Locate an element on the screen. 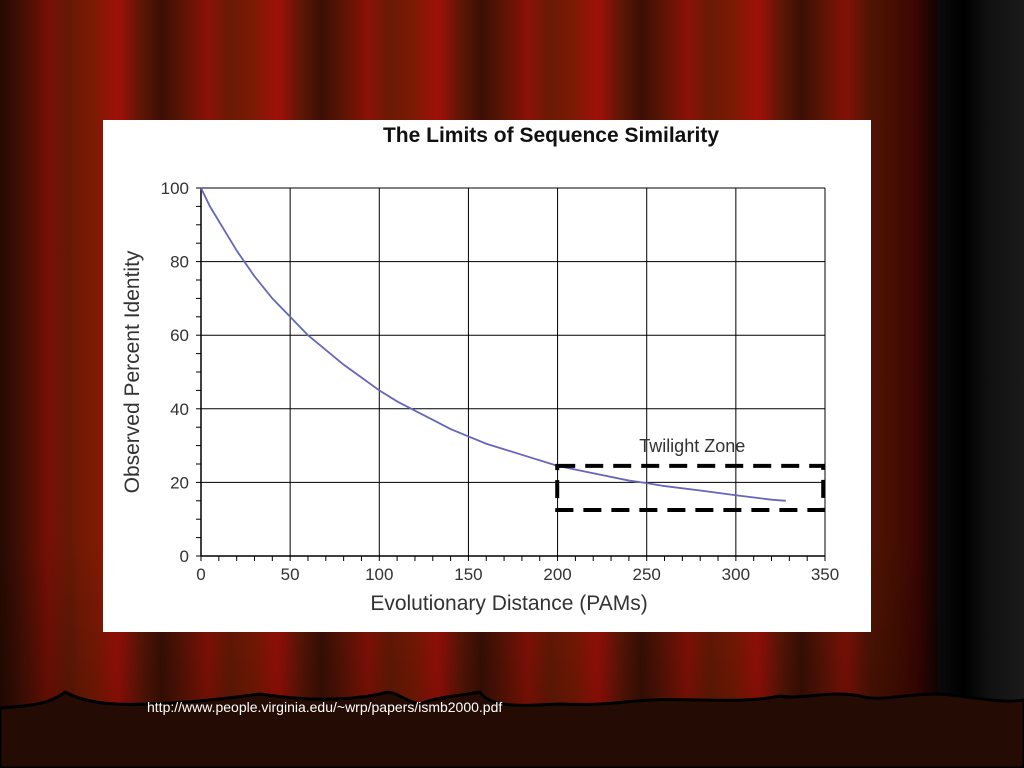 The height and width of the screenshot is (768, 1024). right-dark-panel is located at coordinates (981, 384).